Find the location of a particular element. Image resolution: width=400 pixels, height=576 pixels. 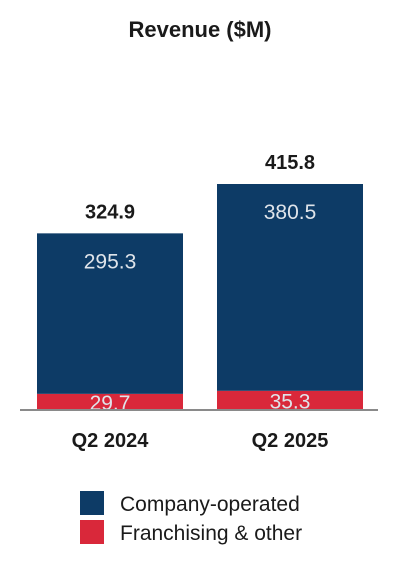

legend-label-franchising-other: Franchising & other is located at coordinates (211, 533).